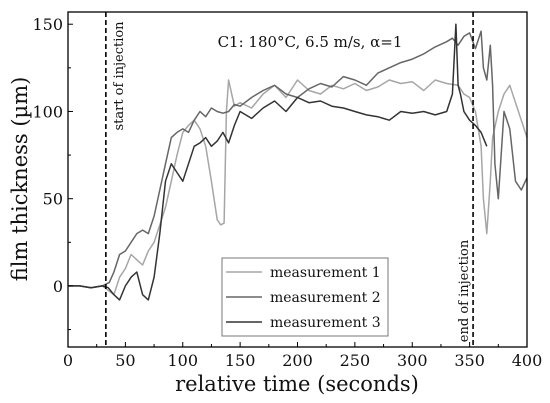  I want to click on start-of-injection-label: start of injection, so click(119, 76).